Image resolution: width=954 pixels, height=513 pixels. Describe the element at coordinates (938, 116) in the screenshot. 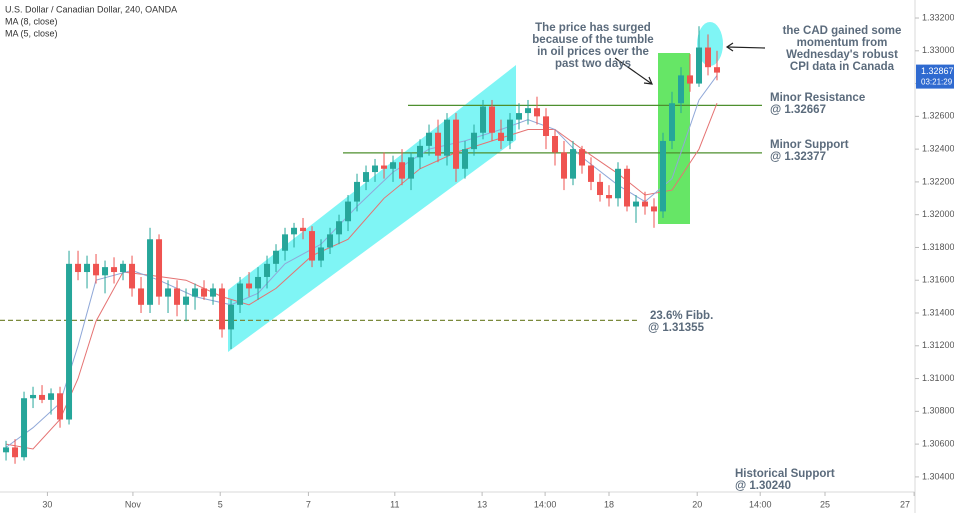

I see `y-tick-label: 1.32600` at that location.